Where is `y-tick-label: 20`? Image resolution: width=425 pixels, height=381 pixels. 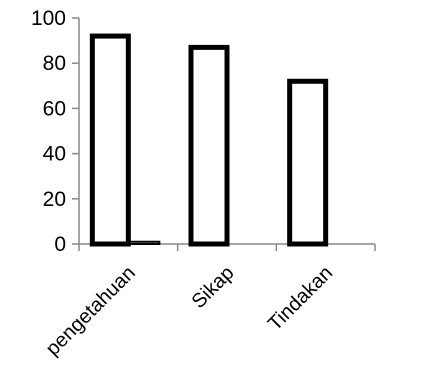
y-tick-label: 20 is located at coordinates (54, 199).